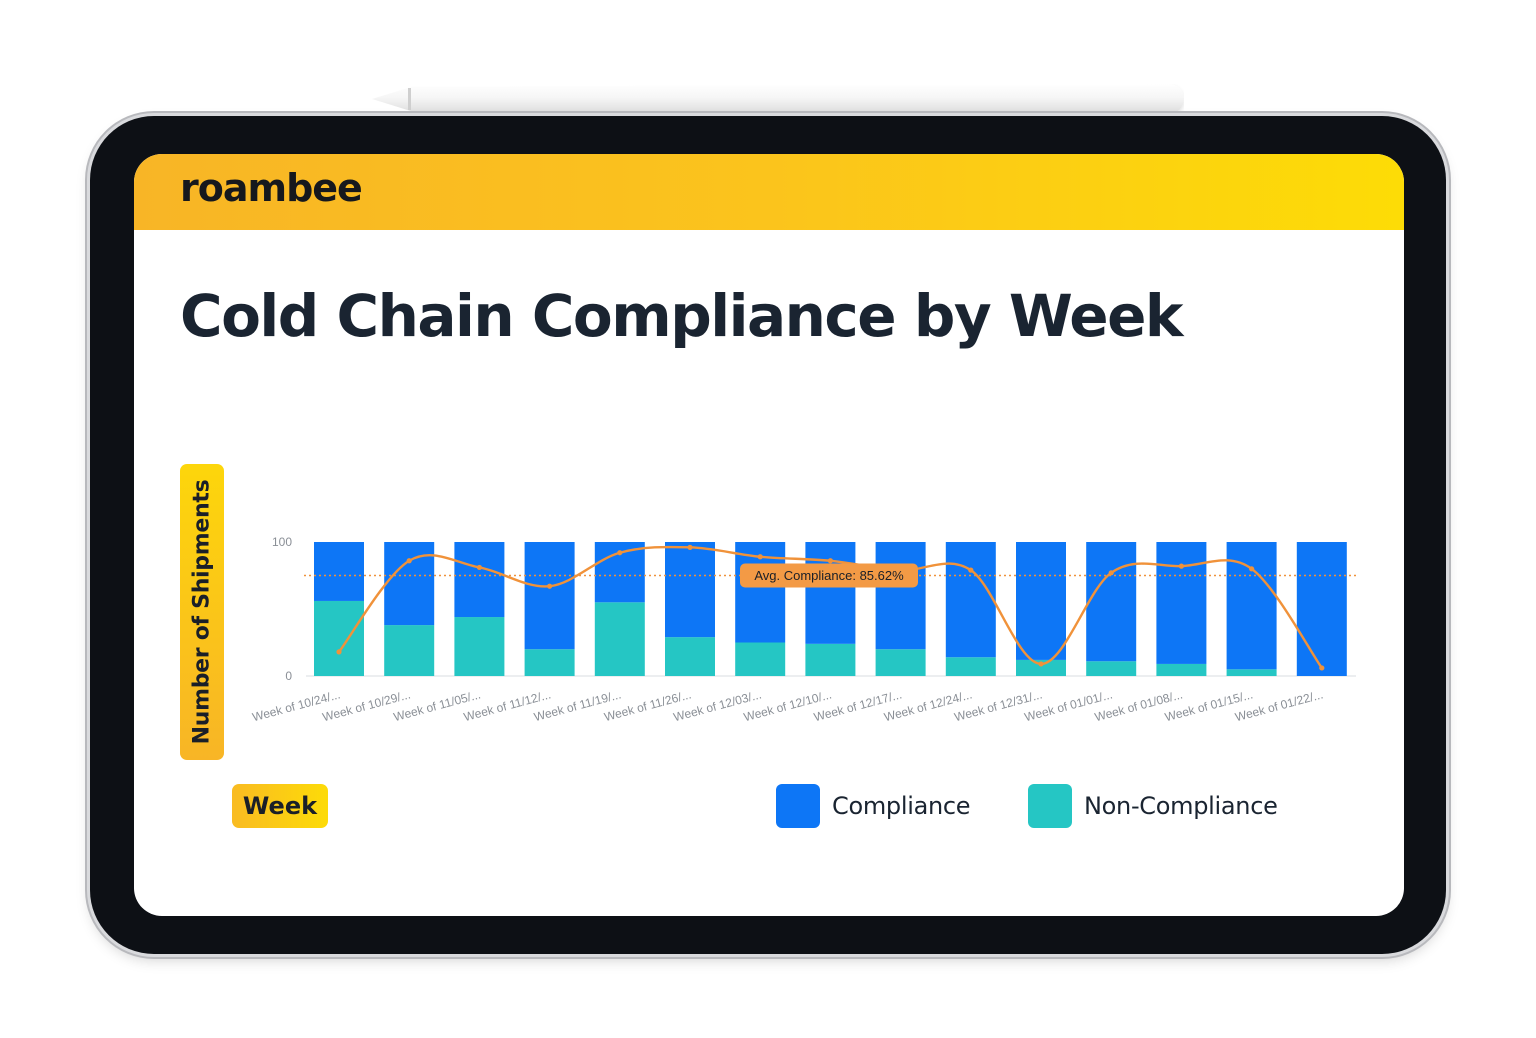 The width and height of the screenshot is (1536, 1038). I want to click on legend-label-non-compliance: Non-Compliance, so click(1181, 806).